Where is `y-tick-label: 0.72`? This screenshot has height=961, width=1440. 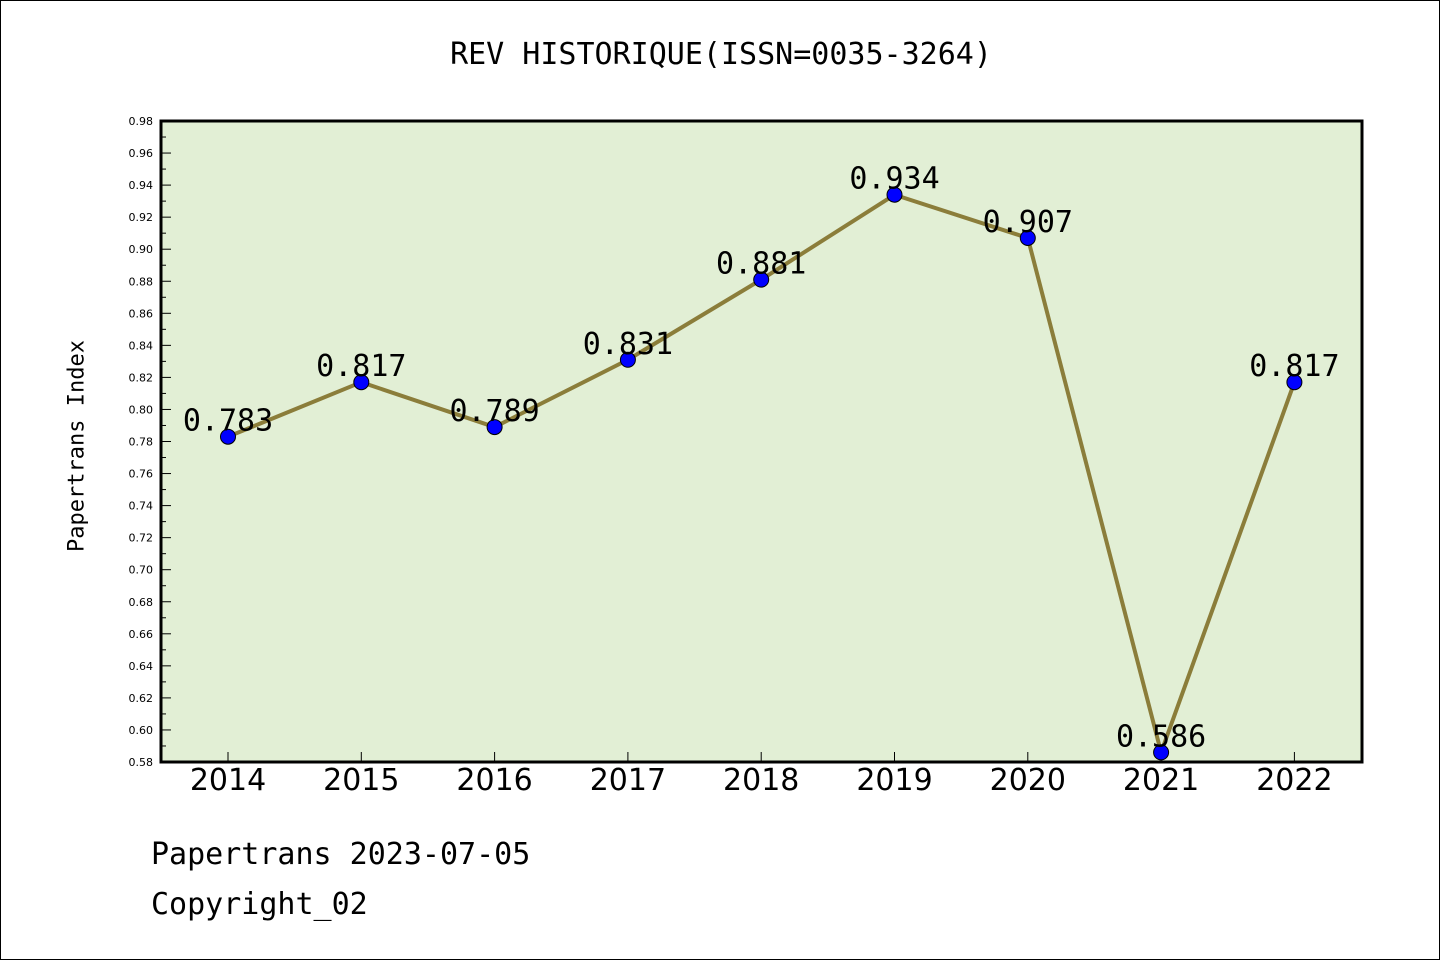
y-tick-label: 0.72 is located at coordinates (141, 538).